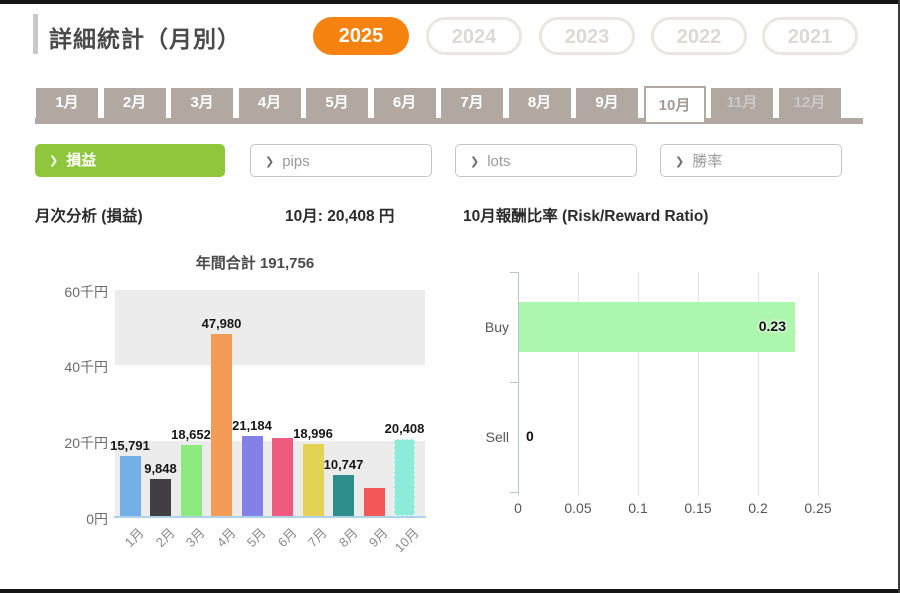 The height and width of the screenshot is (593, 900). What do you see at coordinates (97, 519) in the screenshot?
I see `y-axis-tick: 0円` at bounding box center [97, 519].